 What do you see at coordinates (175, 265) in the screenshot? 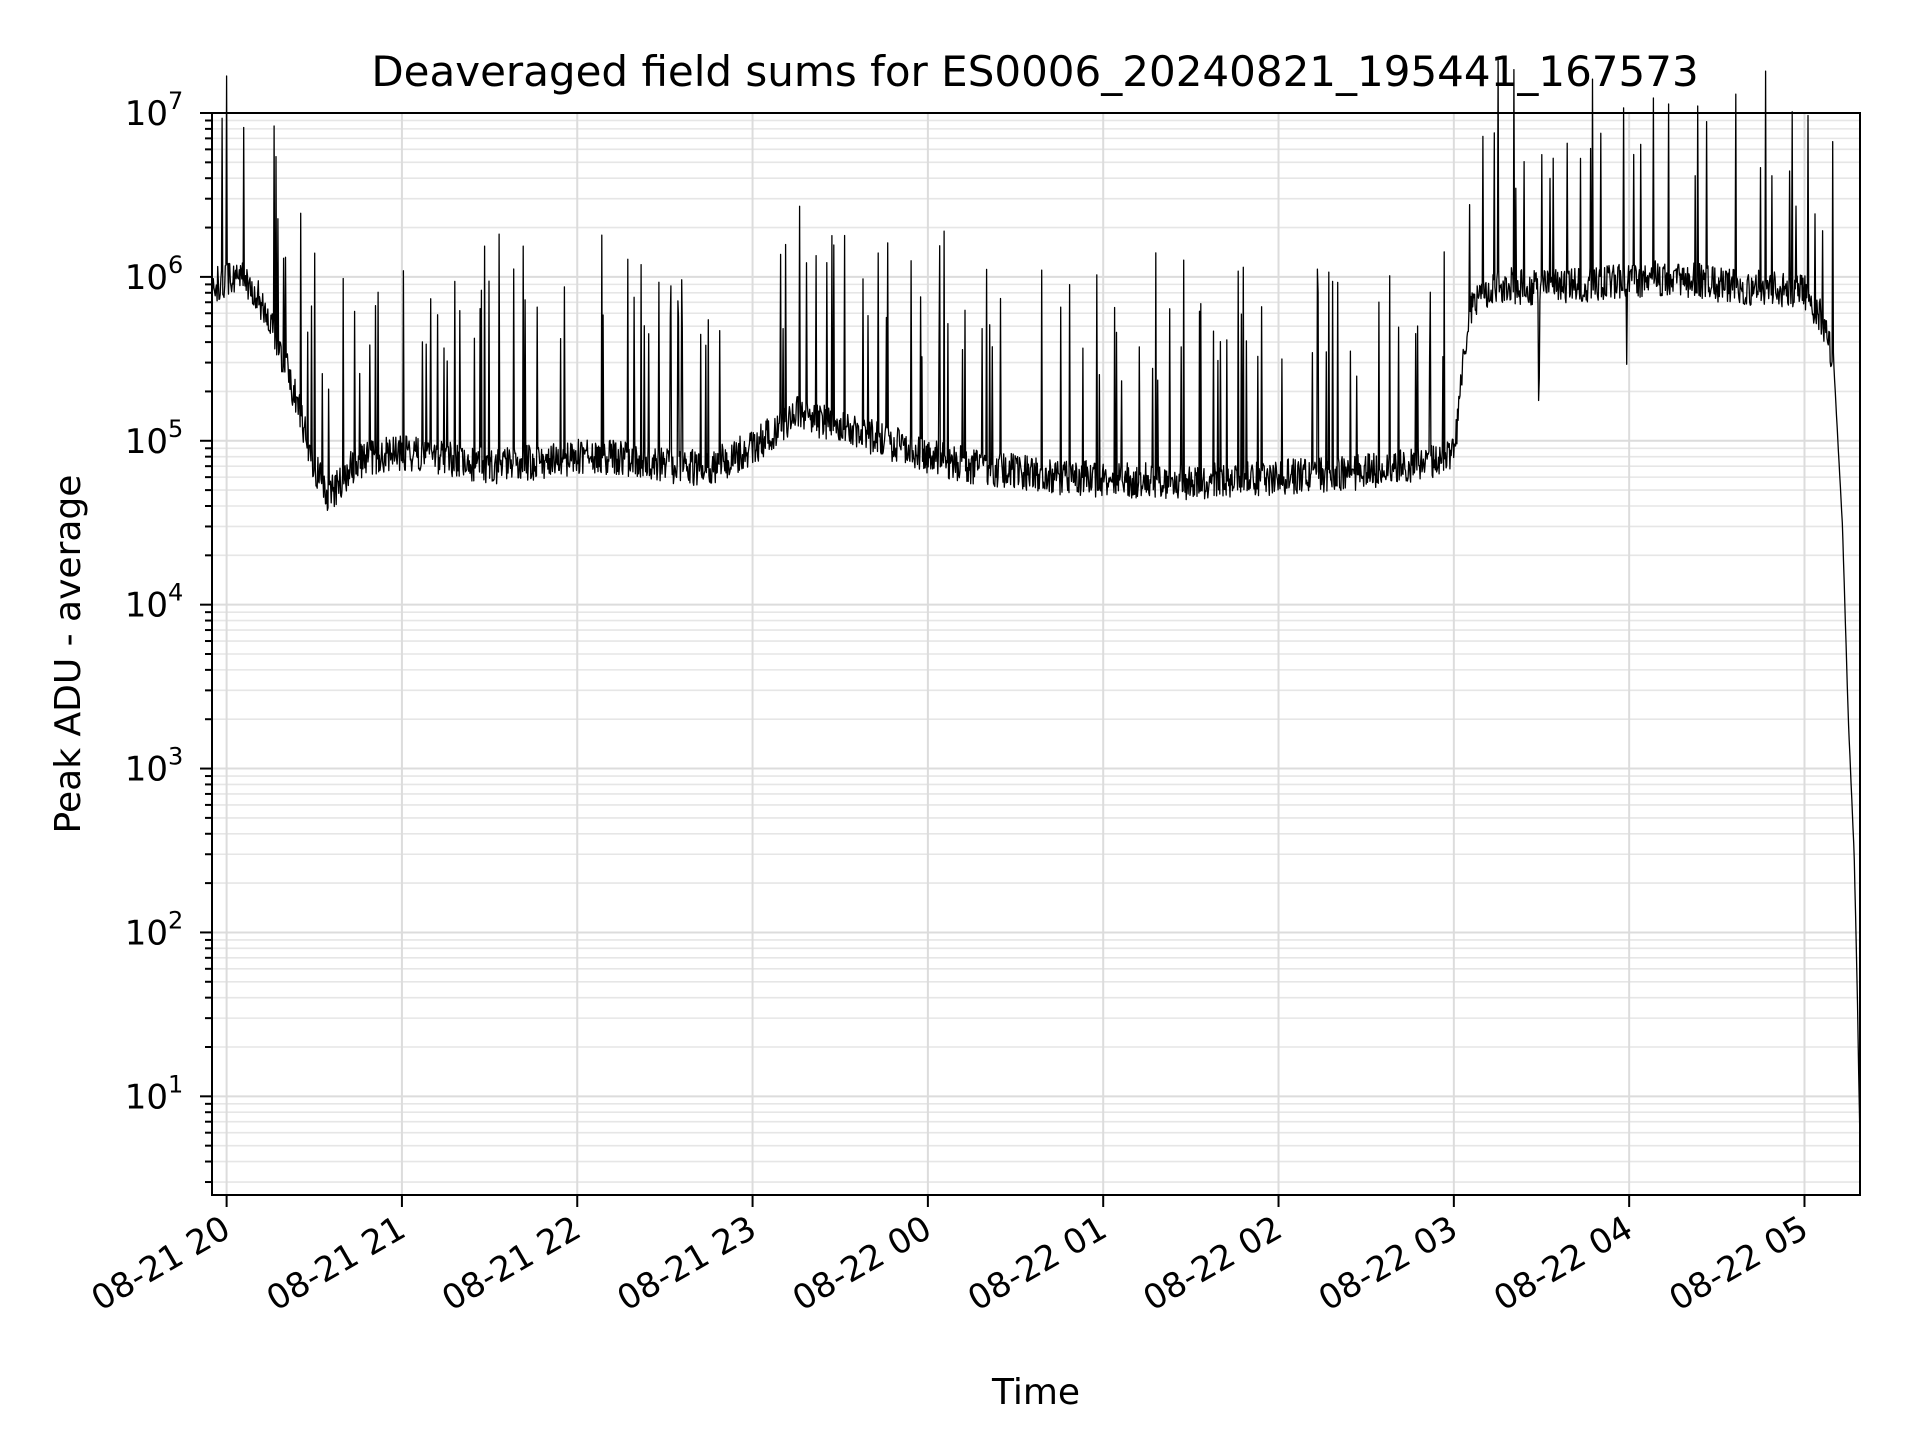
I see `y-tick-exponent: 6` at bounding box center [175, 265].